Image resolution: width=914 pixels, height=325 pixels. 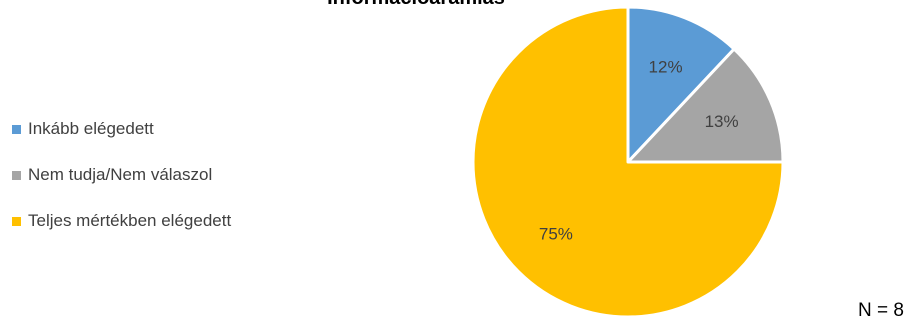 What do you see at coordinates (416, 5) in the screenshot?
I see `chart-title: Információáramlás` at bounding box center [416, 5].